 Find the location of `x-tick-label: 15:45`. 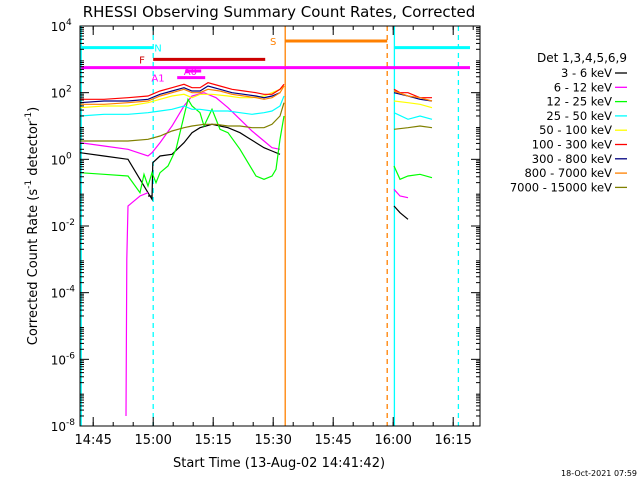

x-tick-label: 15:45 is located at coordinates (332, 440).